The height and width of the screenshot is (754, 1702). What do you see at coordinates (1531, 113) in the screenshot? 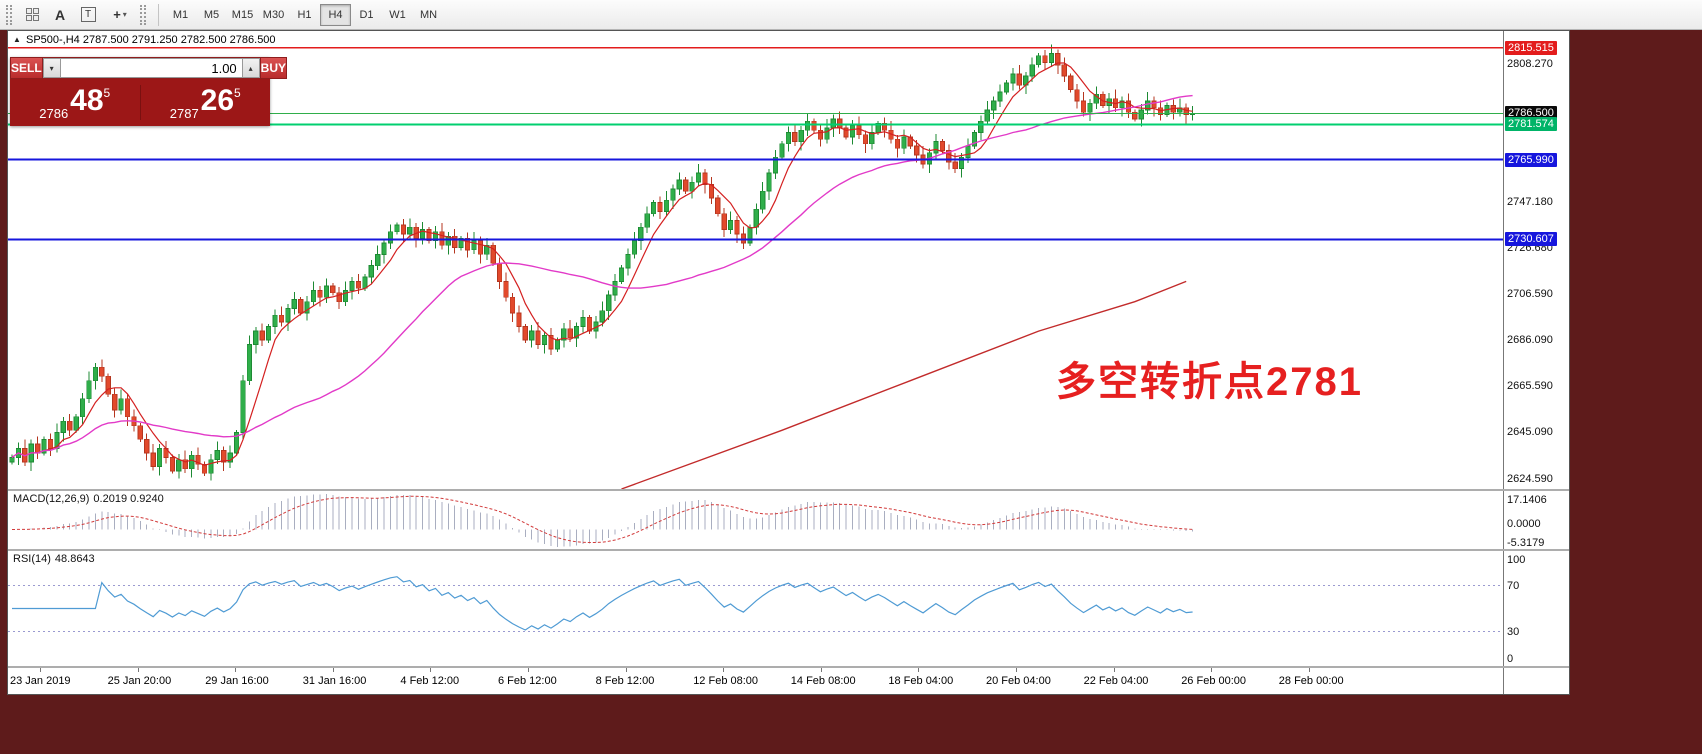
I see `price-level-label: 2786.500` at bounding box center [1531, 113].